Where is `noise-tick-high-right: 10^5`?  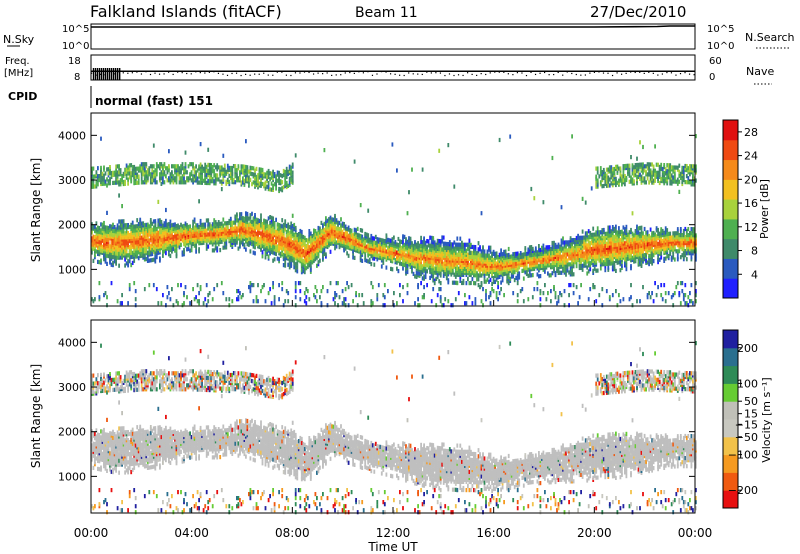 noise-tick-high-right: 10^5 is located at coordinates (720, 29).